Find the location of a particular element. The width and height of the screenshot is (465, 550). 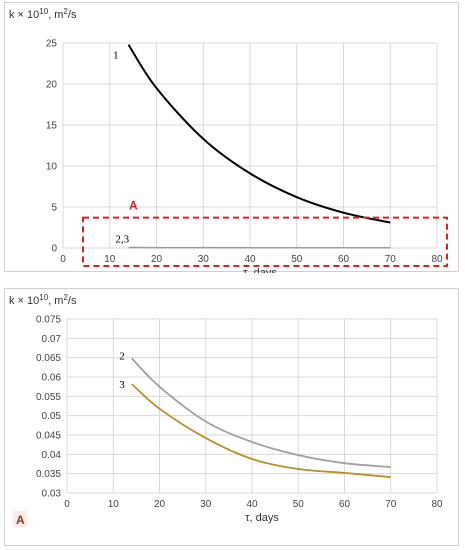

y-tick-label: 5 is located at coordinates (54, 208).